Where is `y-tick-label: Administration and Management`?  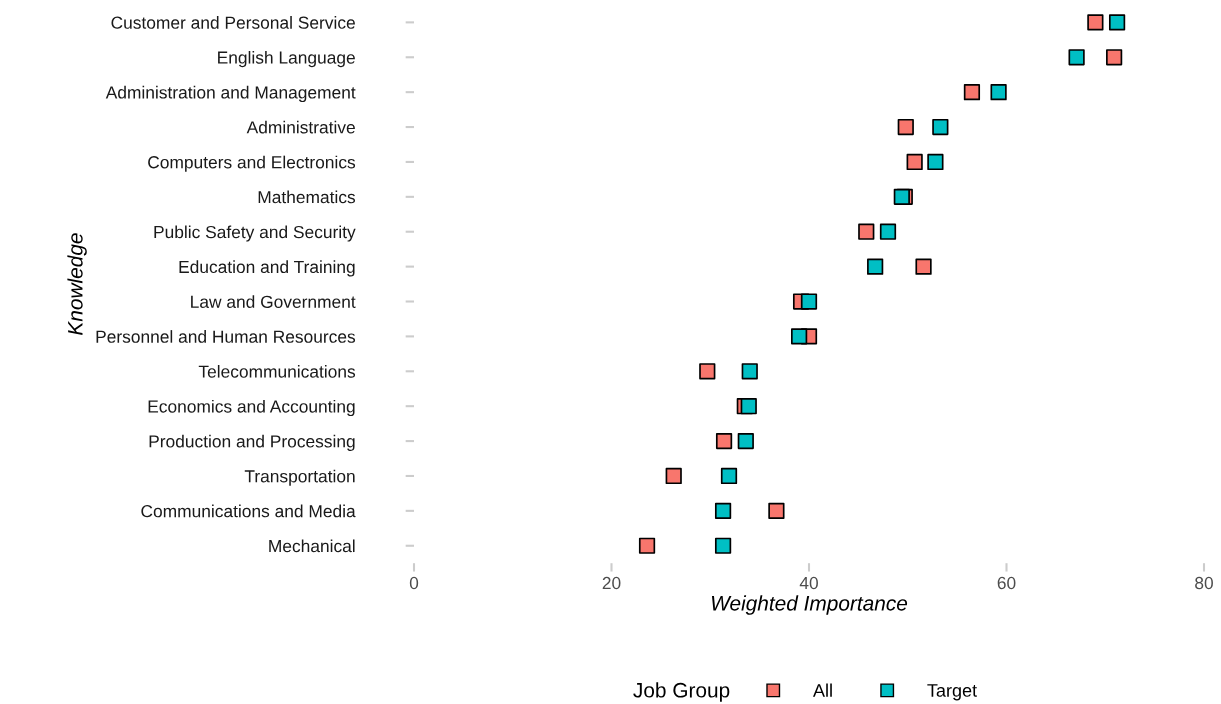 y-tick-label: Administration and Management is located at coordinates (230, 94).